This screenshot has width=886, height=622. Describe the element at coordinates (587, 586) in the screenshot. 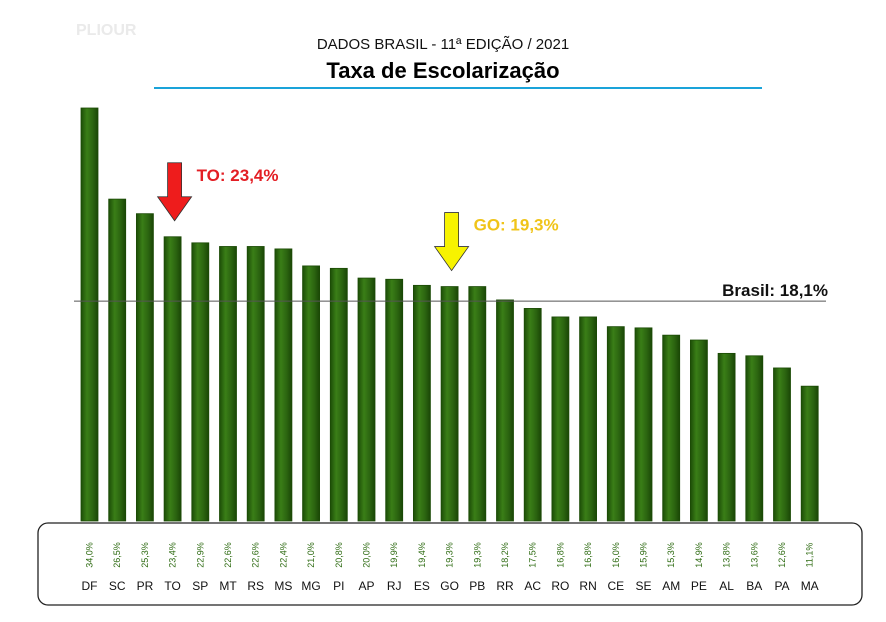

I see `category-label-rn: RN` at that location.